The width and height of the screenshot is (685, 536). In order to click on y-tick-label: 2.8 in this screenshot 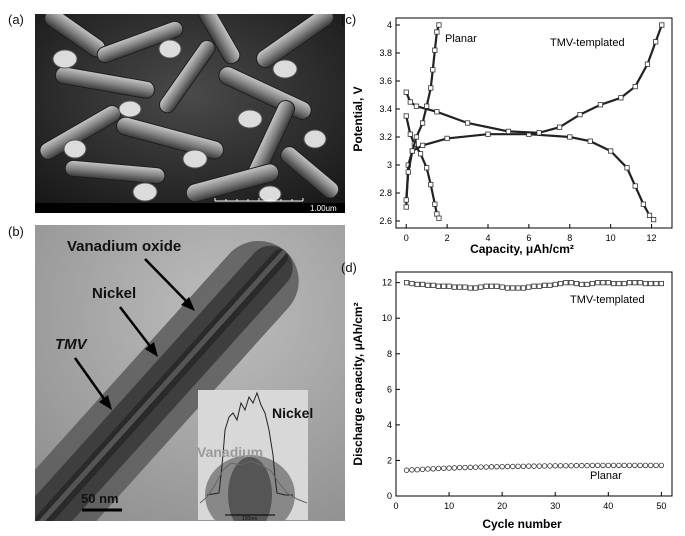, I will do `click(385, 193)`.